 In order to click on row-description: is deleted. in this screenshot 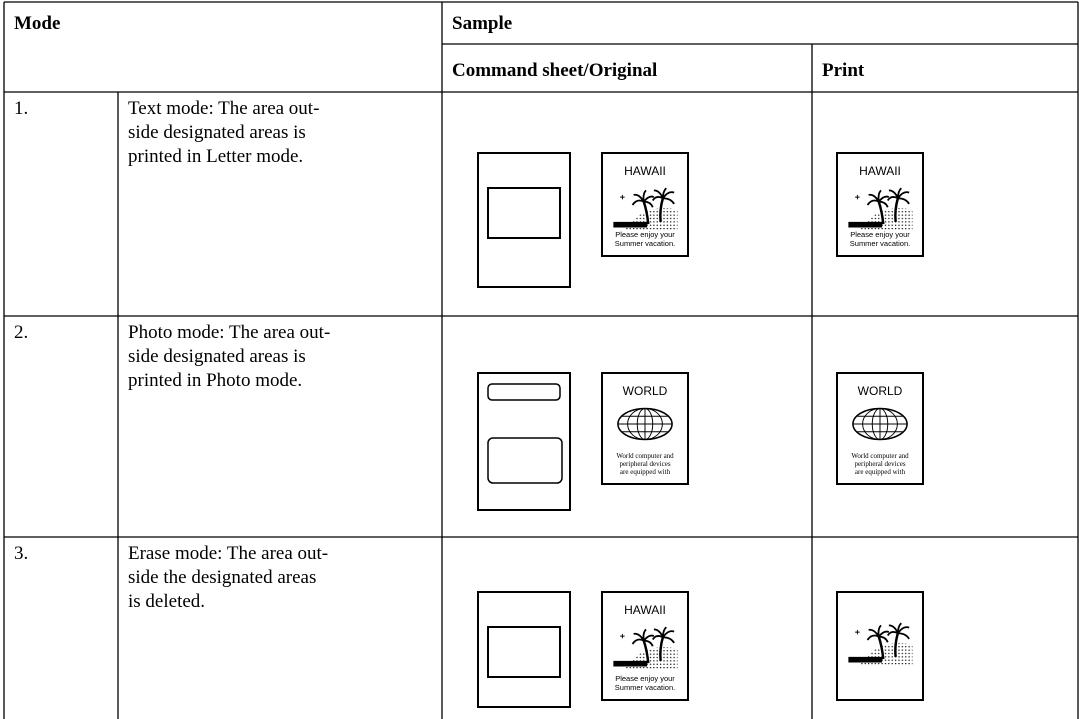, I will do `click(166, 601)`.